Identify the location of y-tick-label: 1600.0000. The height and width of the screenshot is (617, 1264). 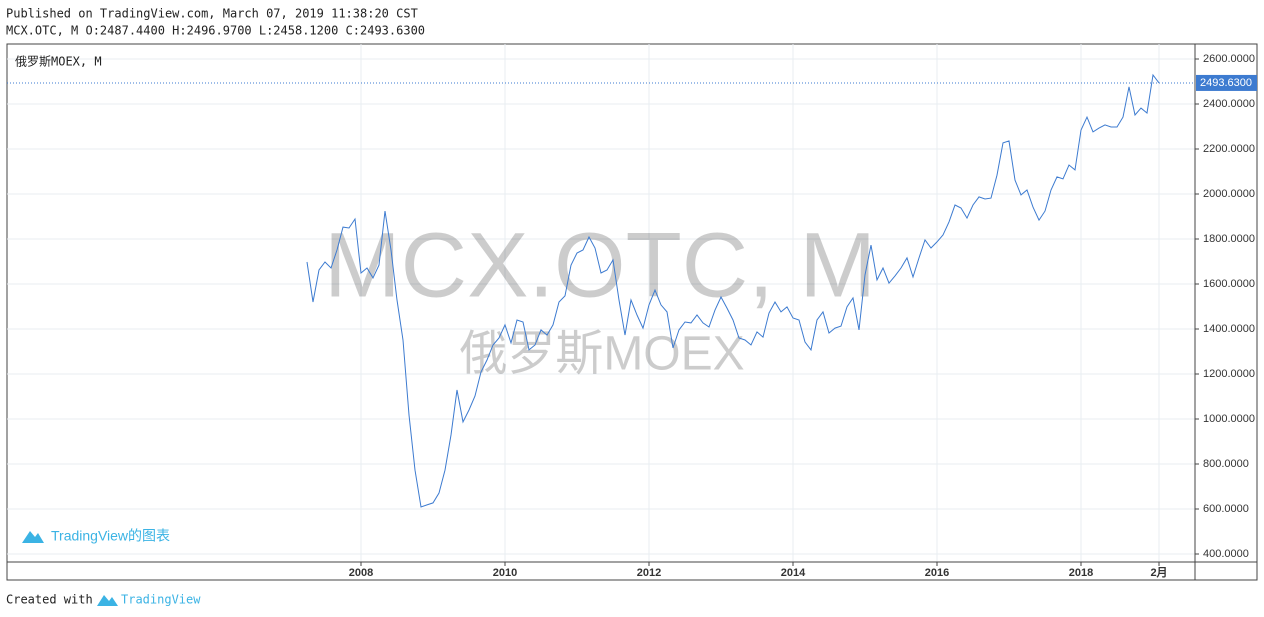
(1229, 284).